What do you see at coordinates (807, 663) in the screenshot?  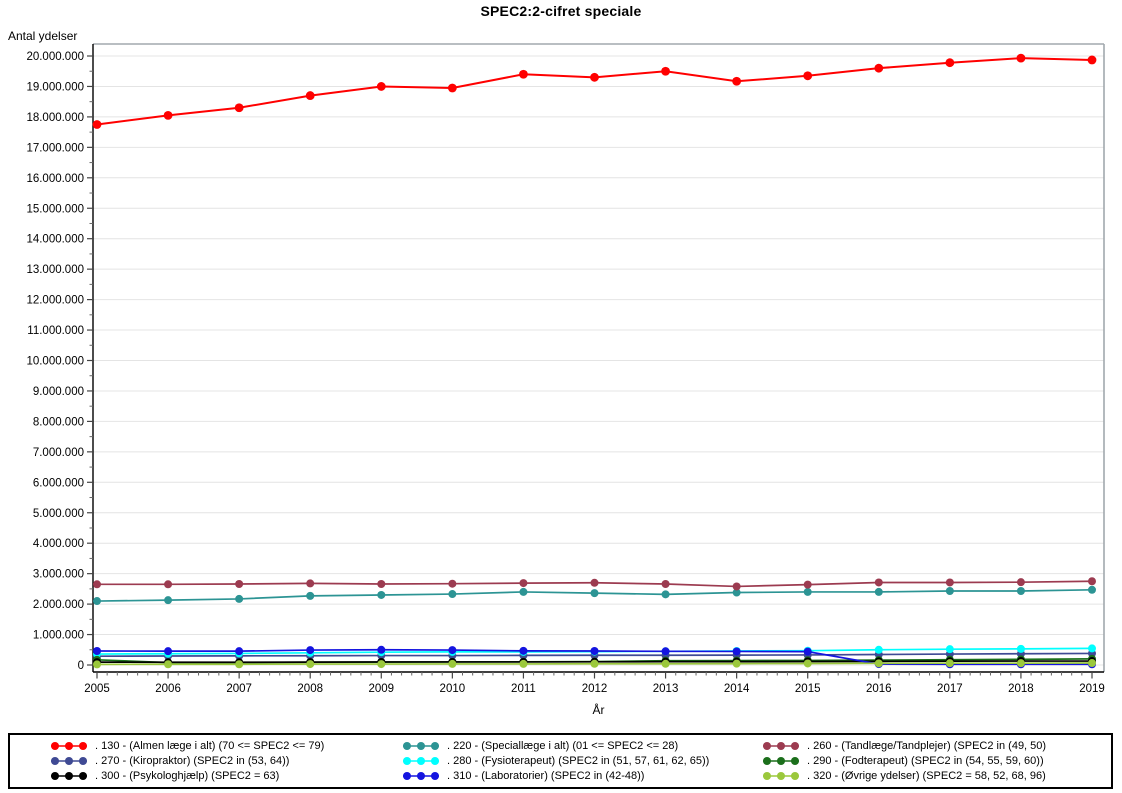 I see `data-point-320-2015` at bounding box center [807, 663].